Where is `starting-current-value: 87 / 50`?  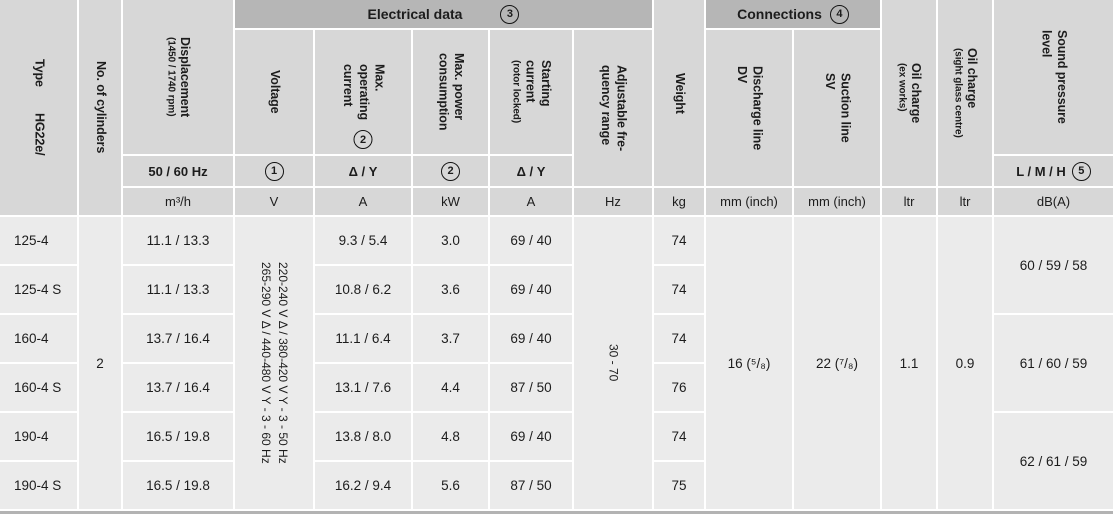 starting-current-value: 87 / 50 is located at coordinates (531, 485).